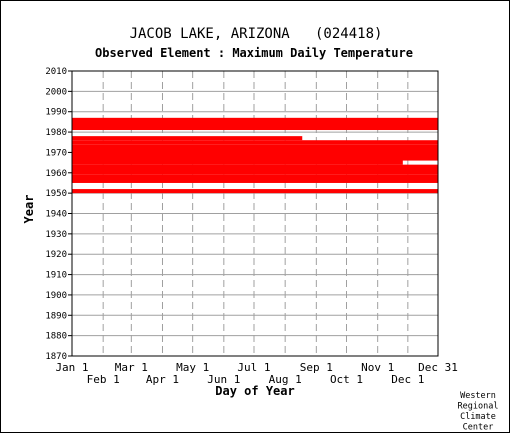 Image resolution: width=510 pixels, height=434 pixels. What do you see at coordinates (56, 255) in the screenshot?
I see `y-tick-label: 1920` at bounding box center [56, 255].